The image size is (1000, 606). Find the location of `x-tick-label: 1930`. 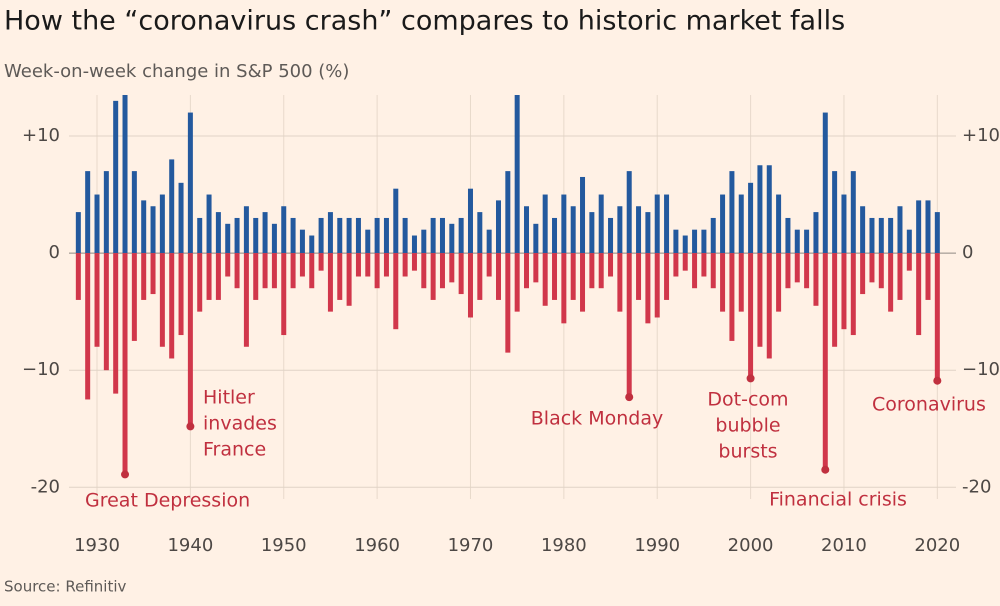

x-tick-label: 1930 is located at coordinates (97, 545).